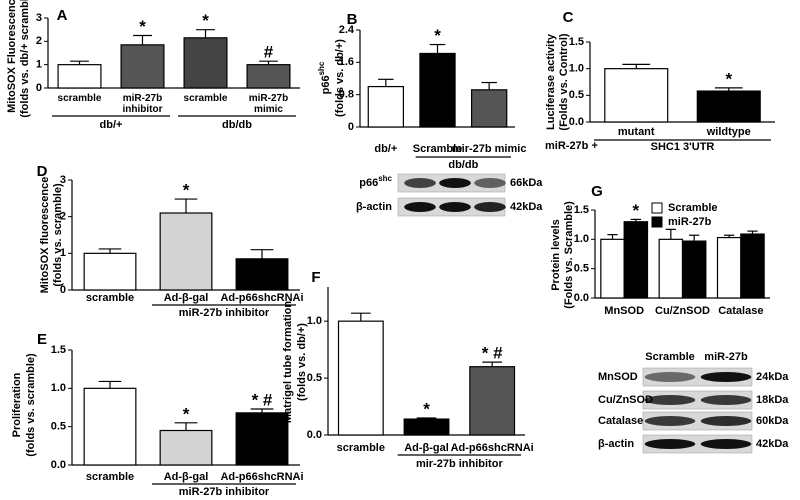  Describe the element at coordinates (636, 132) in the screenshot. I see `x-tick-label: mutant` at that location.